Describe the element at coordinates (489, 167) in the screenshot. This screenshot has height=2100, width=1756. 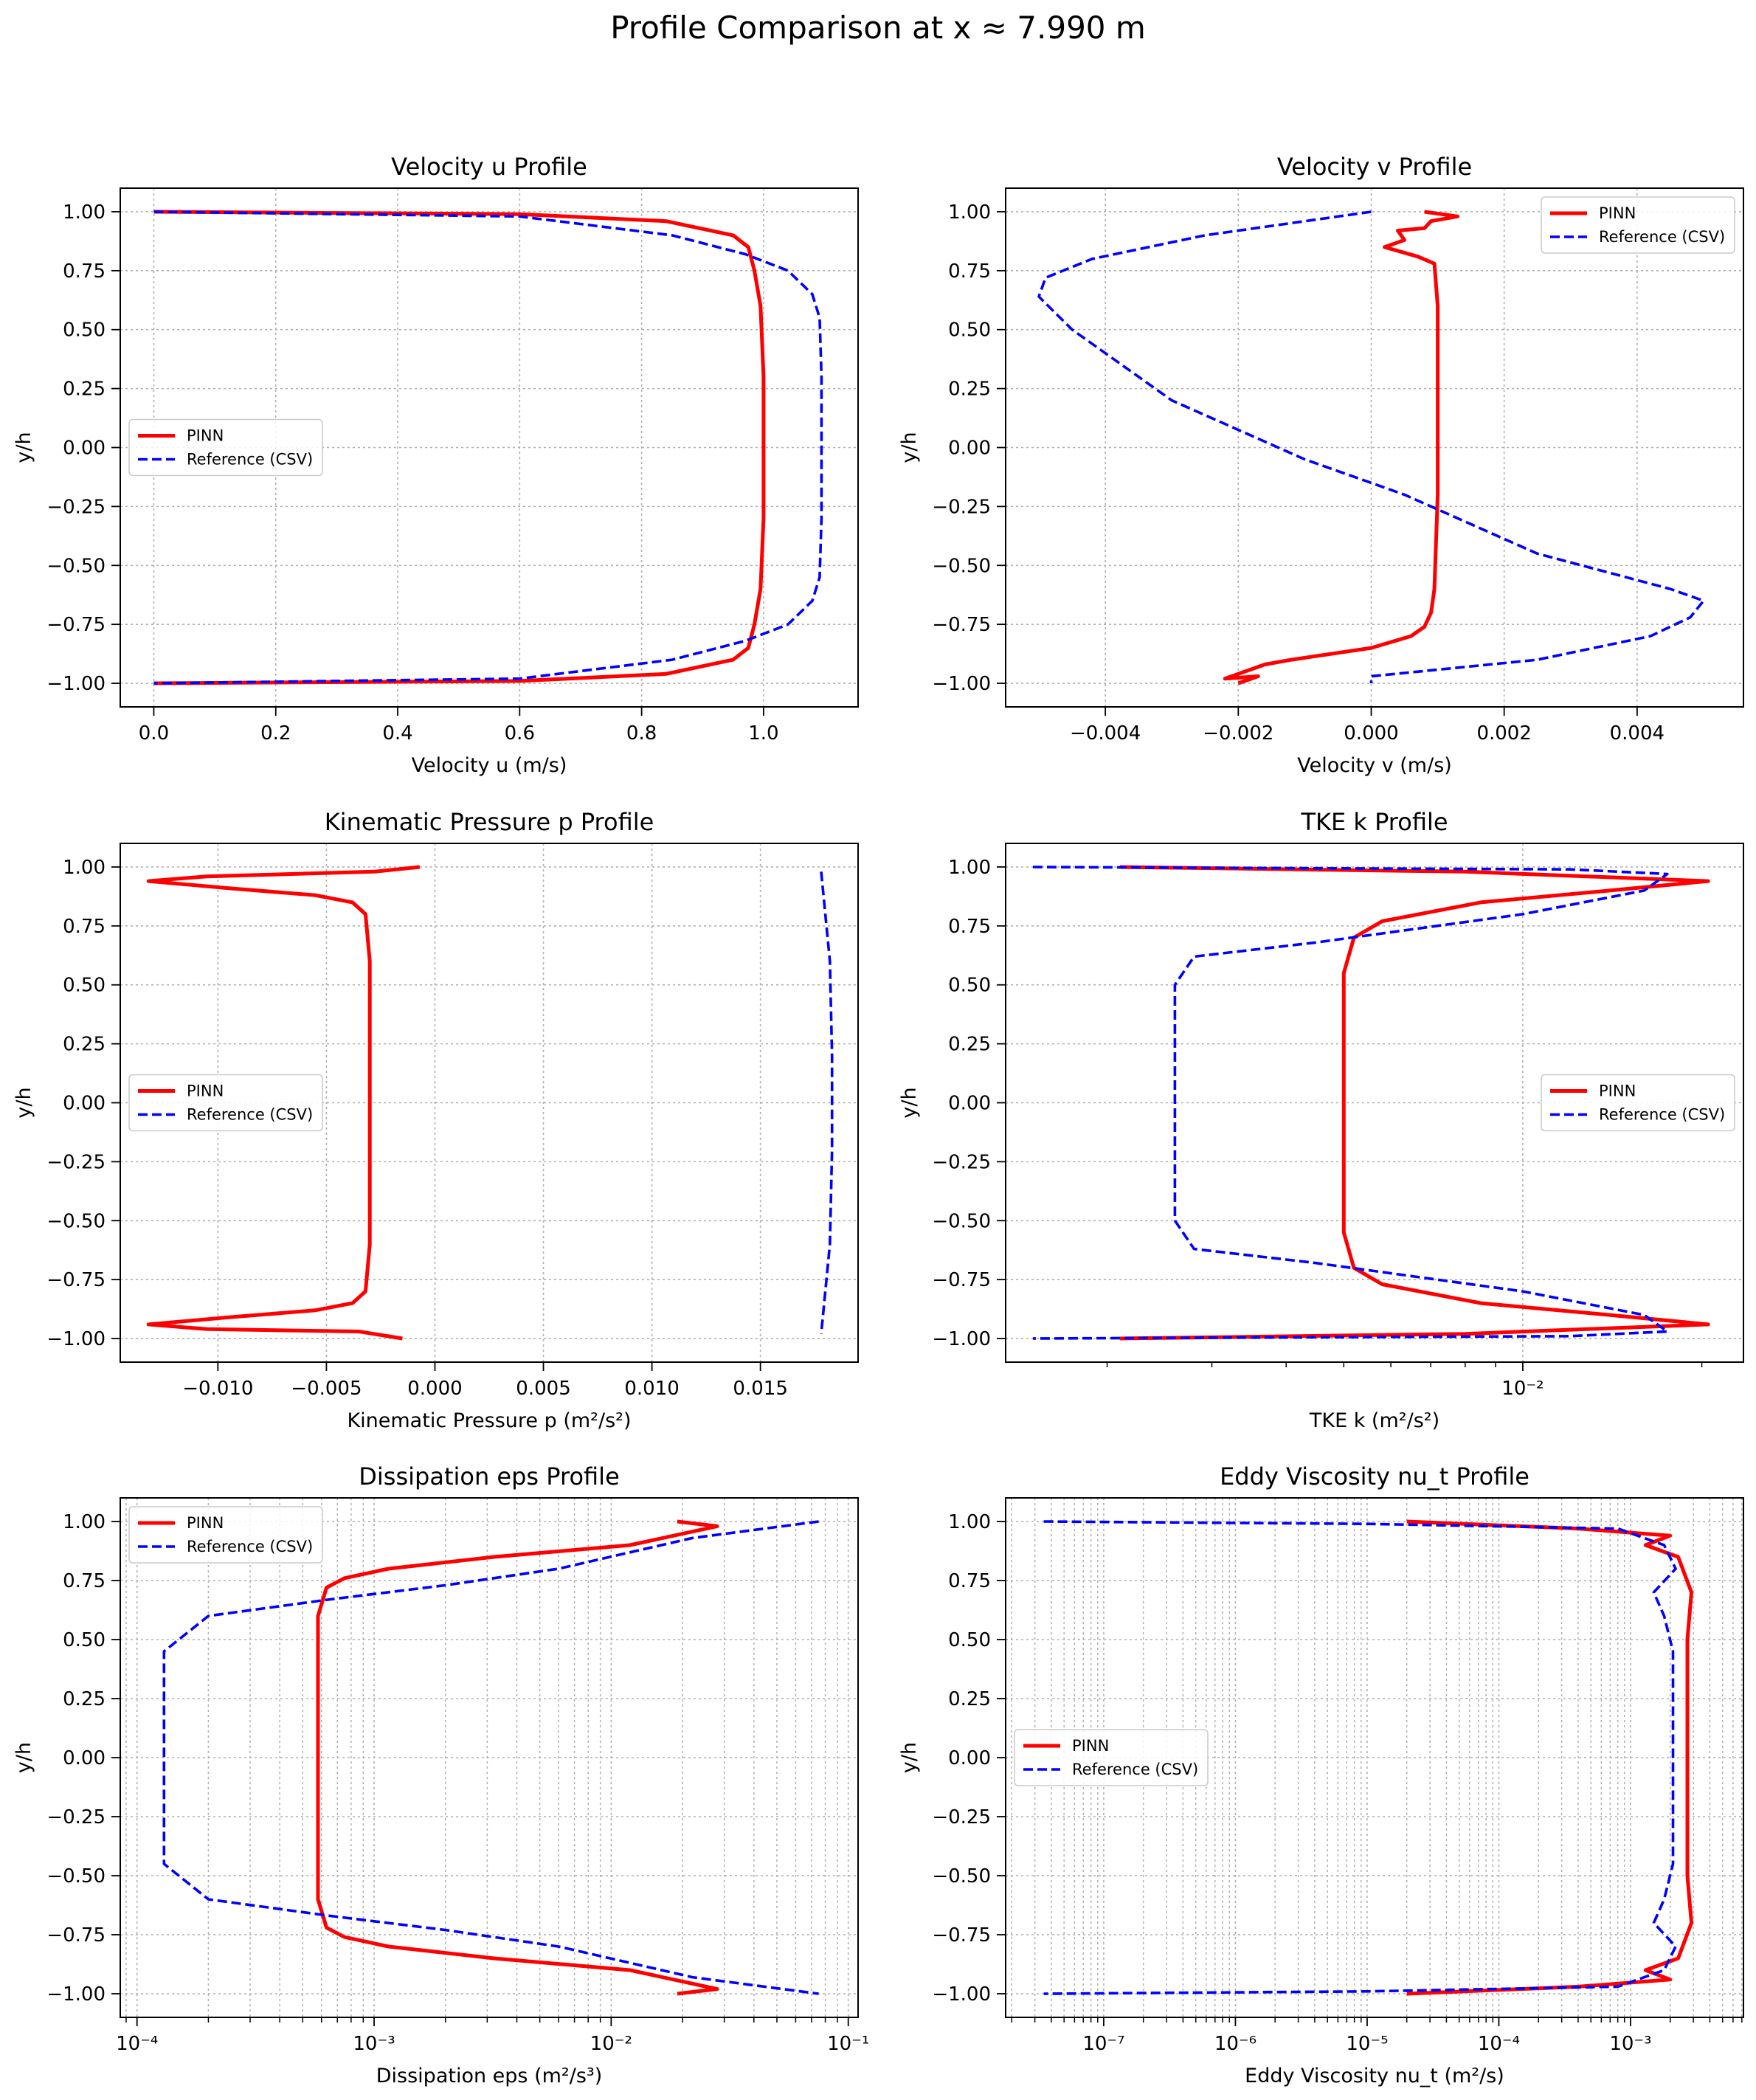
I see `panel-title: Velocity u Profile` at that location.